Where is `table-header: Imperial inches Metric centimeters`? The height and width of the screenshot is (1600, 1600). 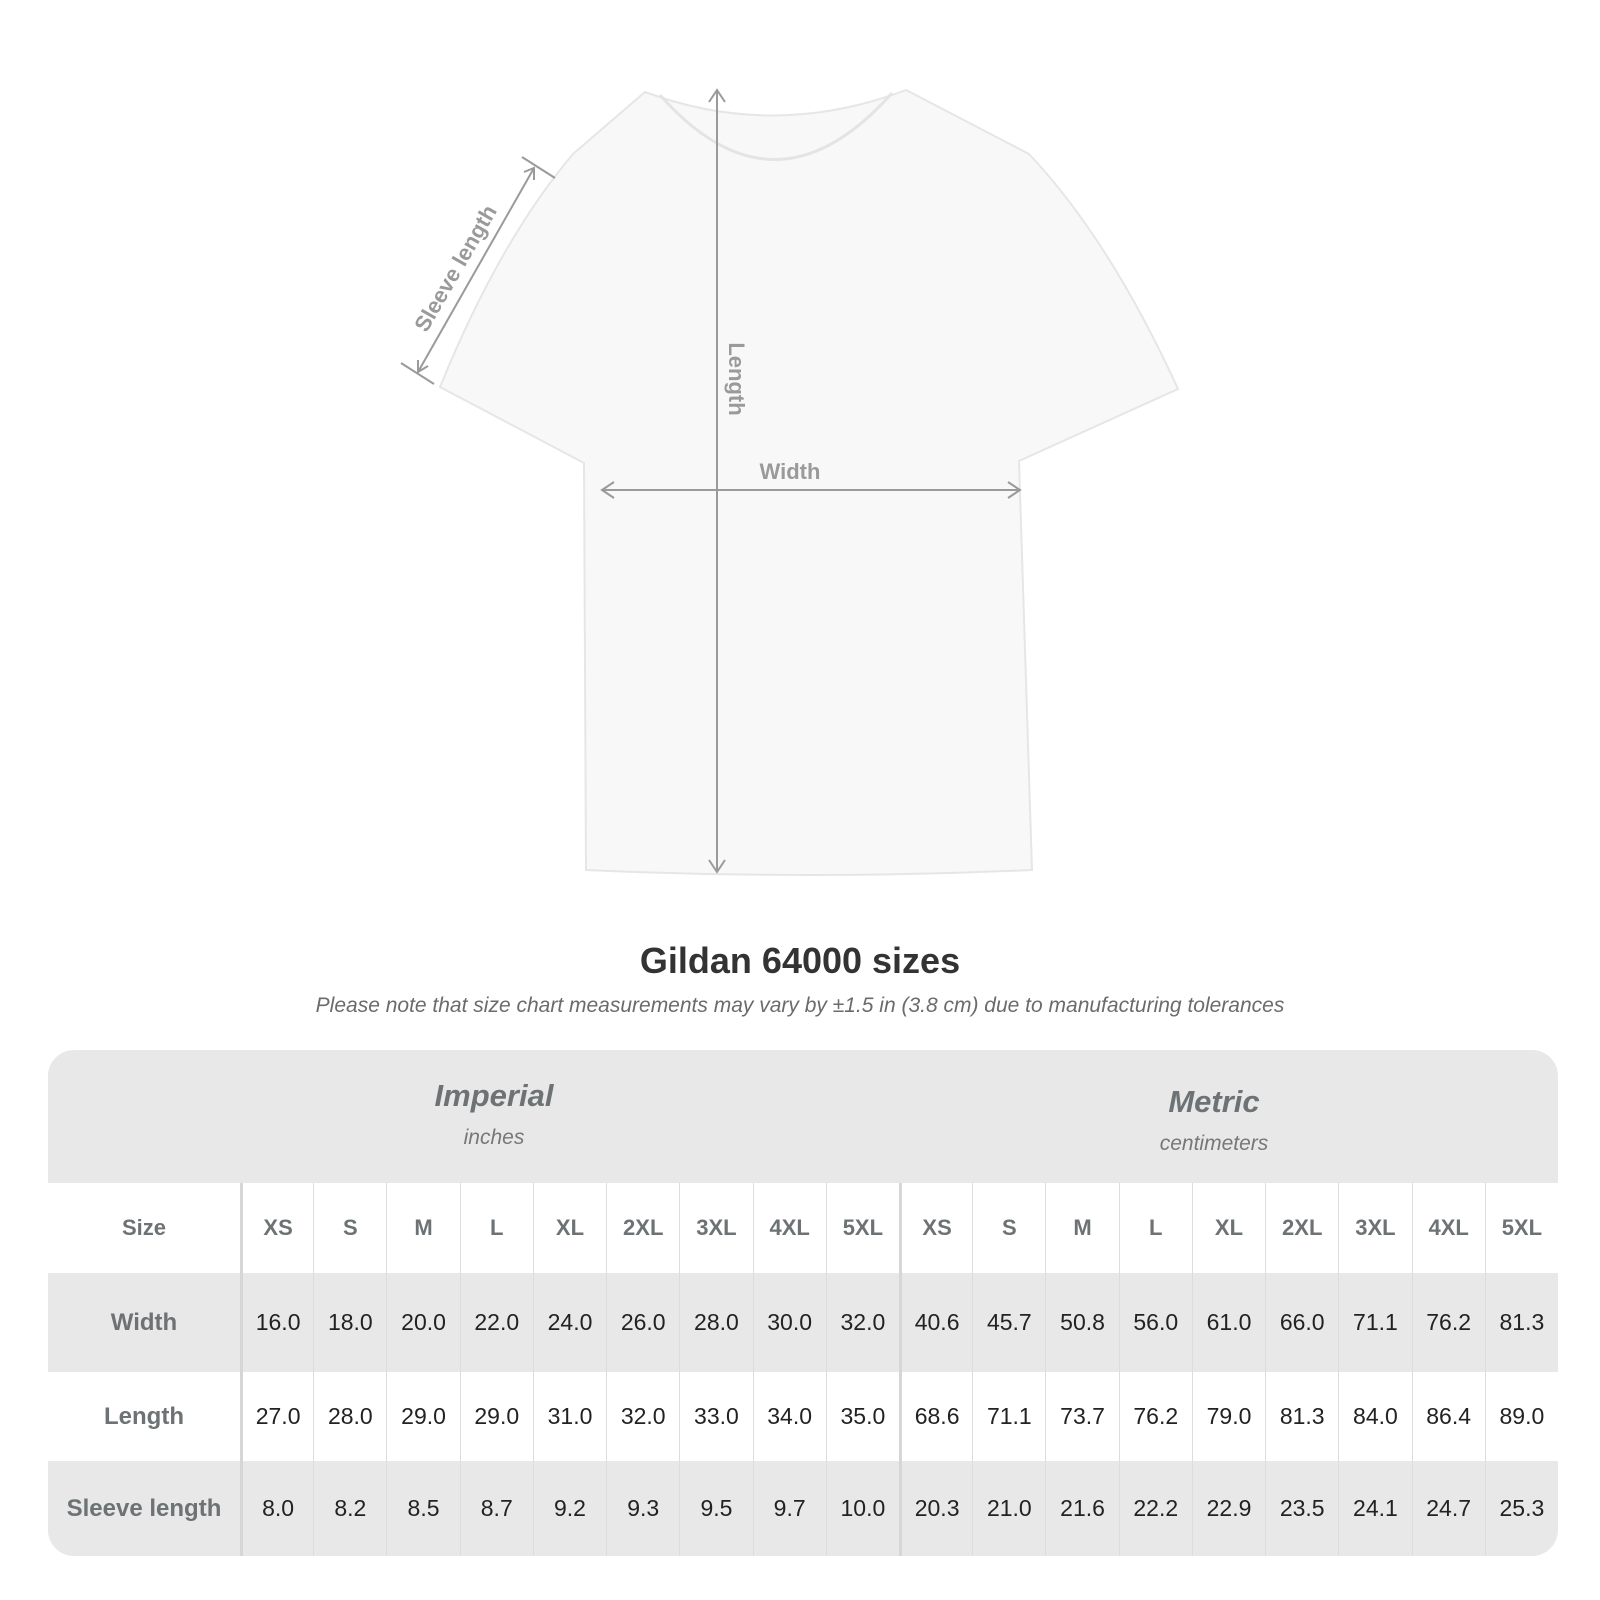 table-header: Imperial inches Metric centimeters is located at coordinates (803, 1116).